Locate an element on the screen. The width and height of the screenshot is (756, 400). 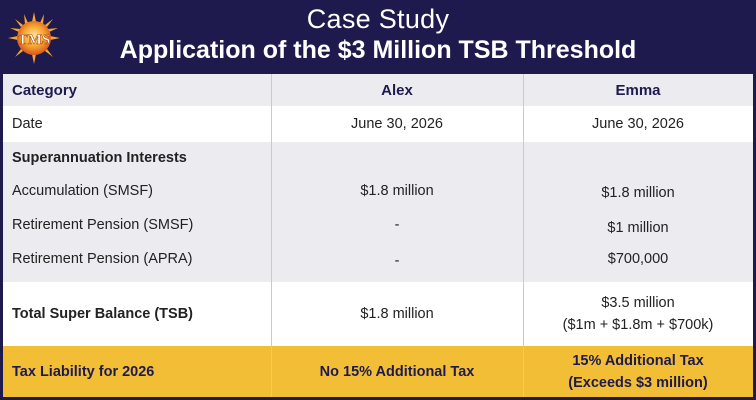
sun-logo-icon: TMS is located at coordinates (34, 38).